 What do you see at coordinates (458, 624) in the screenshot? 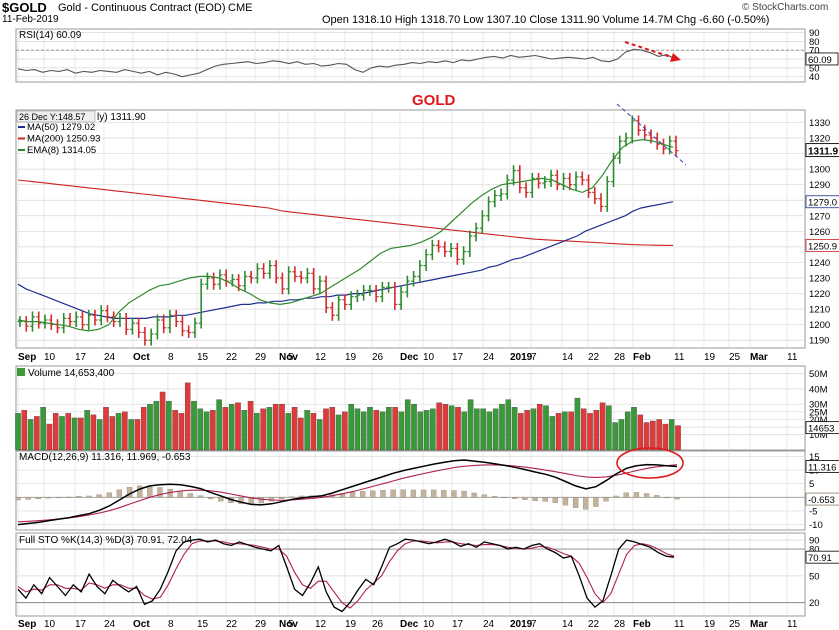
I see `bottom-x-tick-label: 17` at bounding box center [458, 624].